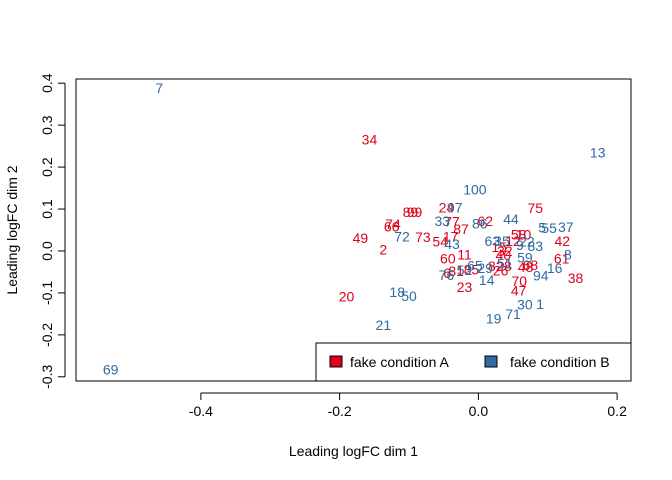  Describe the element at coordinates (563, 241) in the screenshot. I see `point-label: 42` at that location.